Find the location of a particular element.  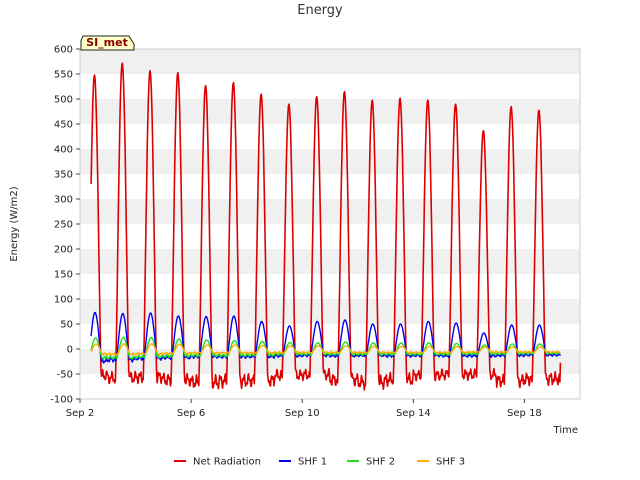

y-tick-label: 100 is located at coordinates (63, 300).